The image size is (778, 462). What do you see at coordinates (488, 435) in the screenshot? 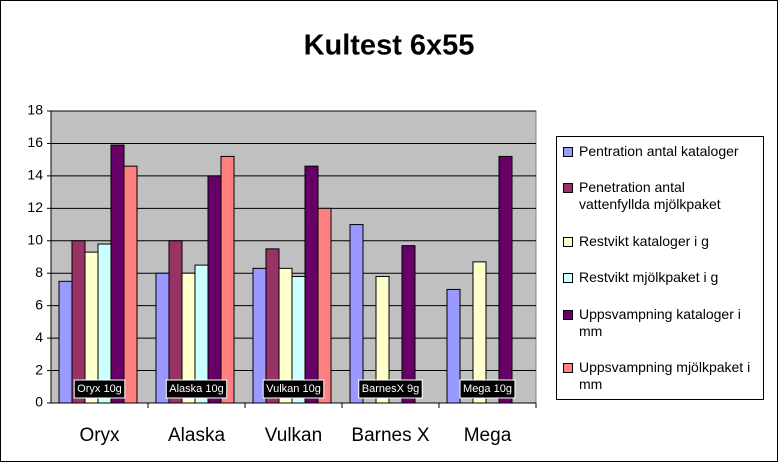
I see `x-tick-label: Mega` at bounding box center [488, 435].